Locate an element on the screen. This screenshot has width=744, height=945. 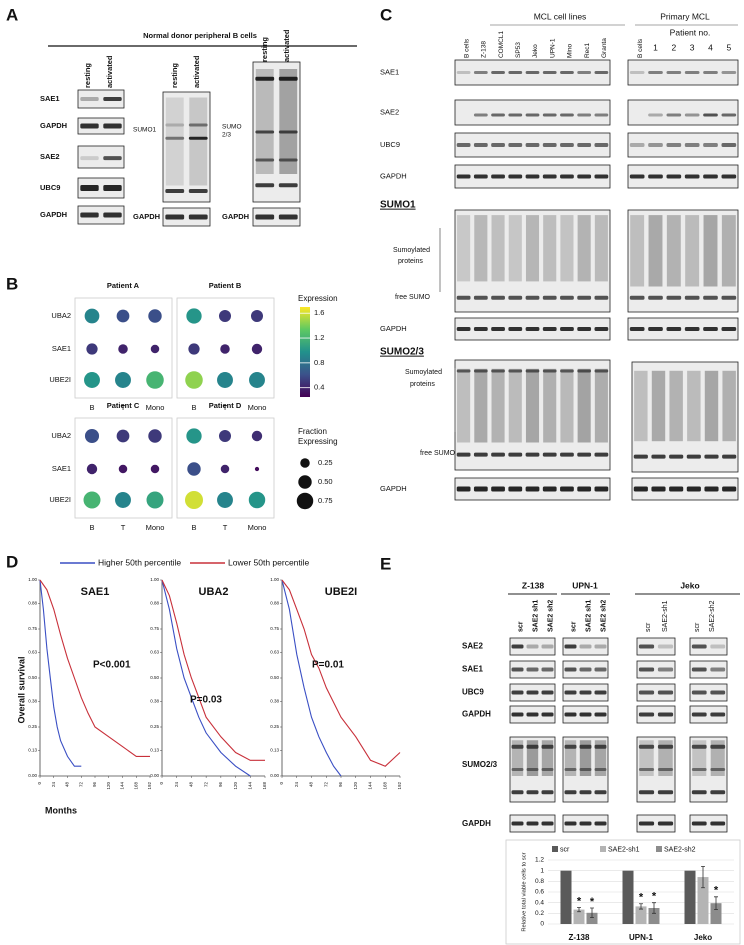
patient-number: 3 is located at coordinates (692, 47).